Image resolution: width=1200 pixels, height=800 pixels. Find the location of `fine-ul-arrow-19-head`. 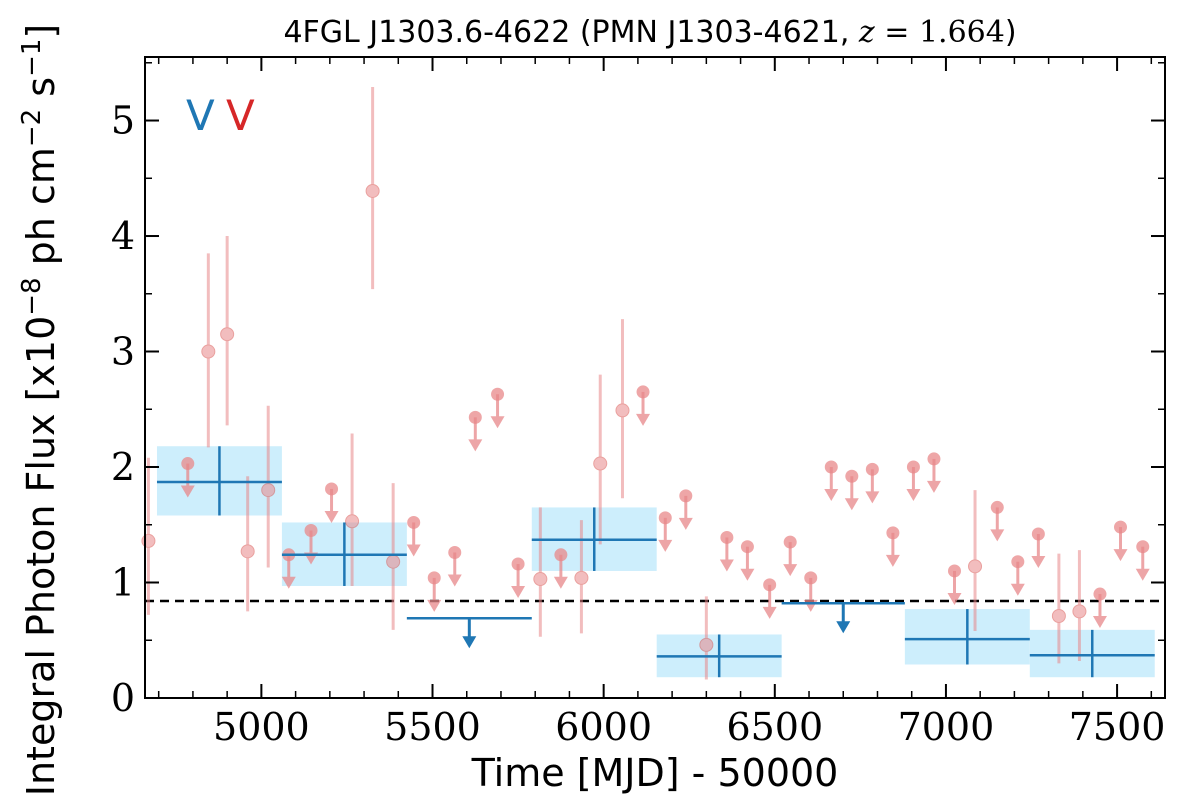

fine-ul-arrow-19-head is located at coordinates (831, 495).